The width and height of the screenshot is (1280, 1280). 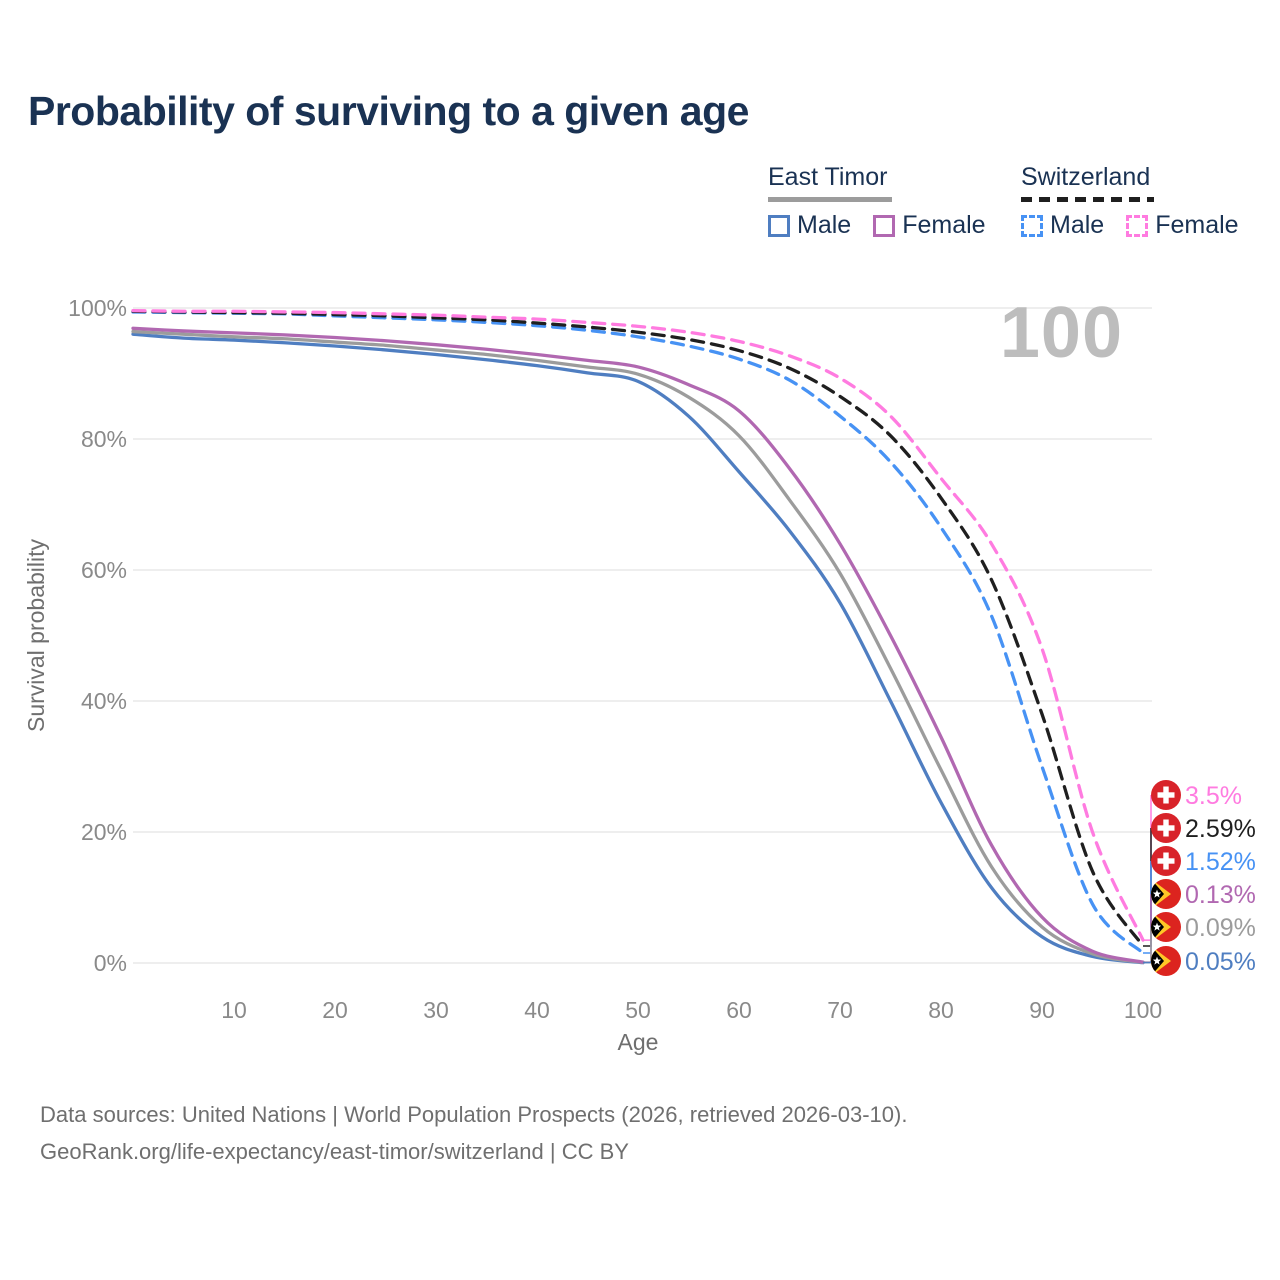 What do you see at coordinates (110, 963) in the screenshot?
I see `y-tick-label-0: 0%` at bounding box center [110, 963].